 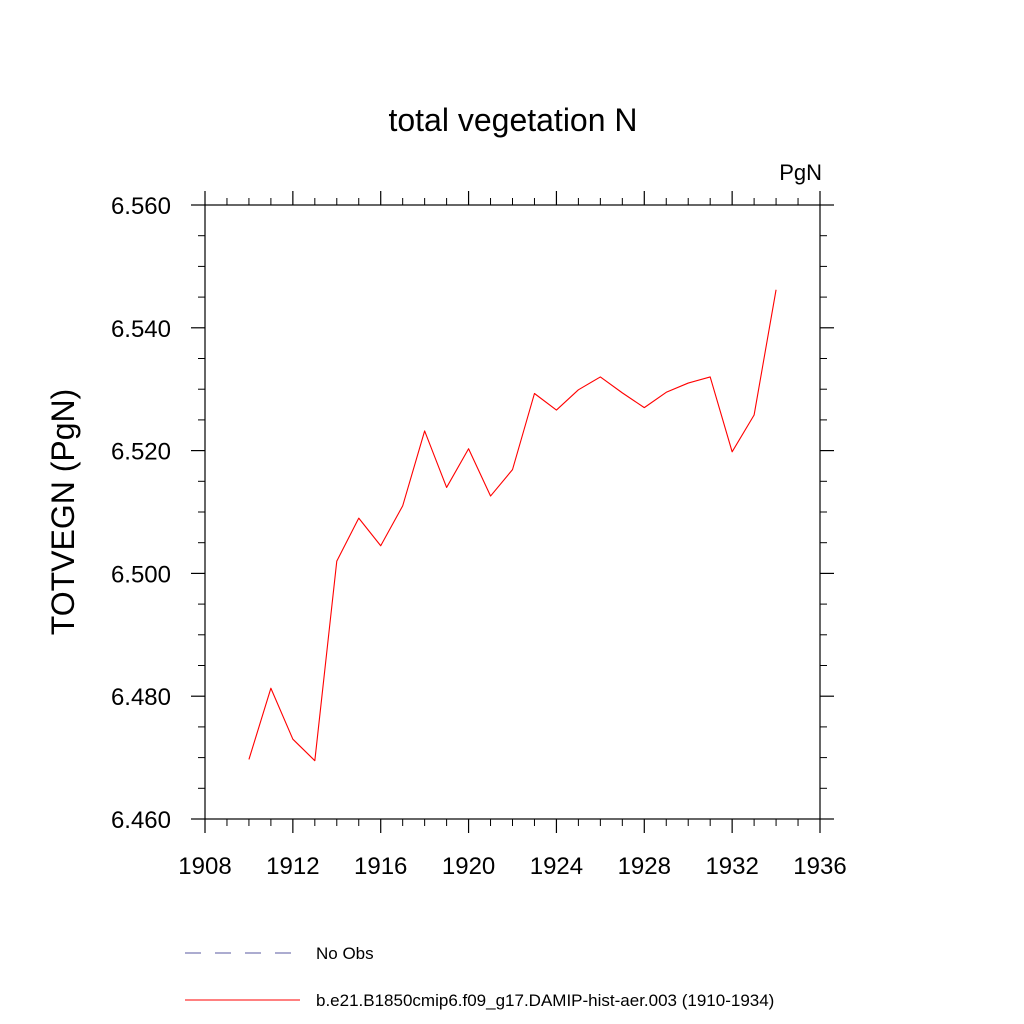 What do you see at coordinates (141, 206) in the screenshot?
I see `y-tick-label: 6.560` at bounding box center [141, 206].